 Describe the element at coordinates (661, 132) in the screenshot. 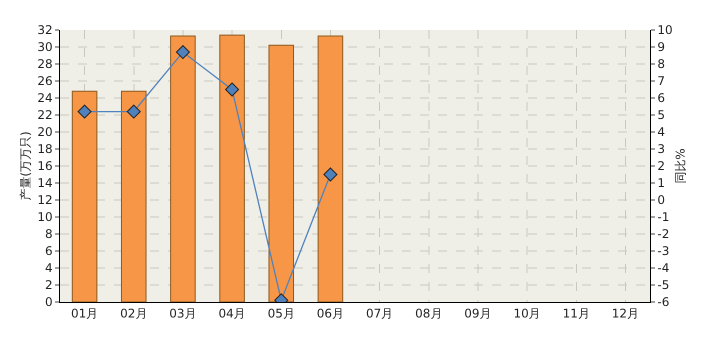

I see `y2-tick-label: 4` at that location.